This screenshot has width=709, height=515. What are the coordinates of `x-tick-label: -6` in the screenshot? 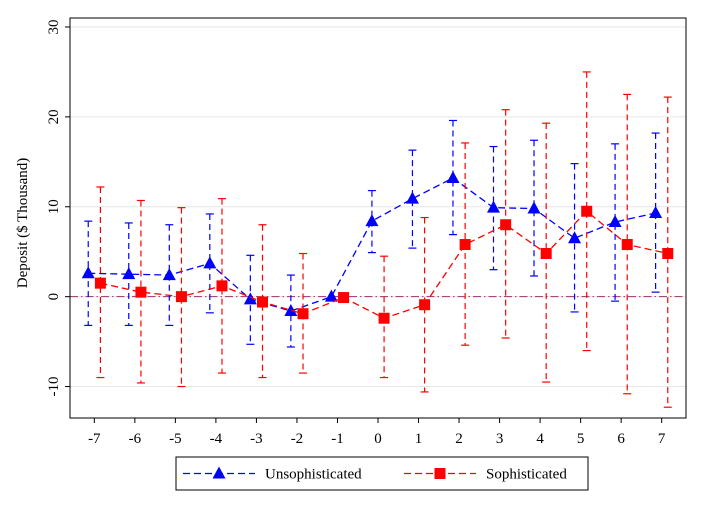 It's located at (135, 439).